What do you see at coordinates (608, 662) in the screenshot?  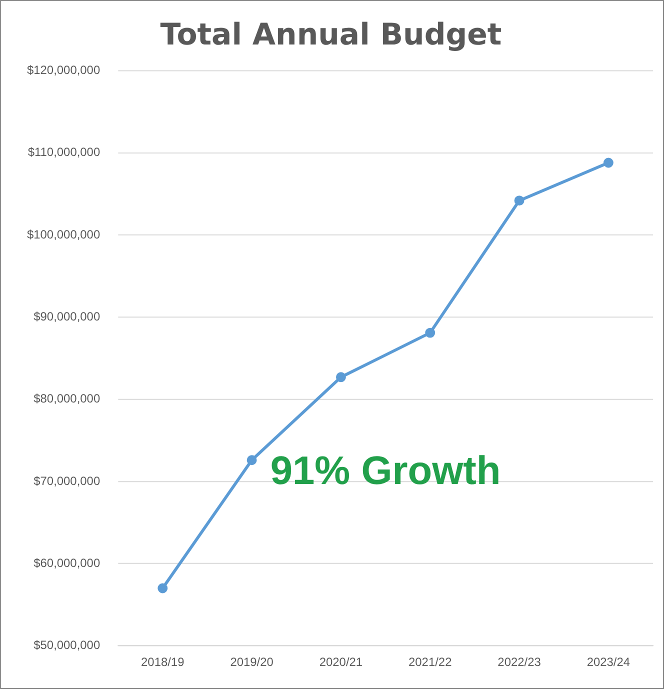 I see `x-tick-label: 2023/24` at bounding box center [608, 662].